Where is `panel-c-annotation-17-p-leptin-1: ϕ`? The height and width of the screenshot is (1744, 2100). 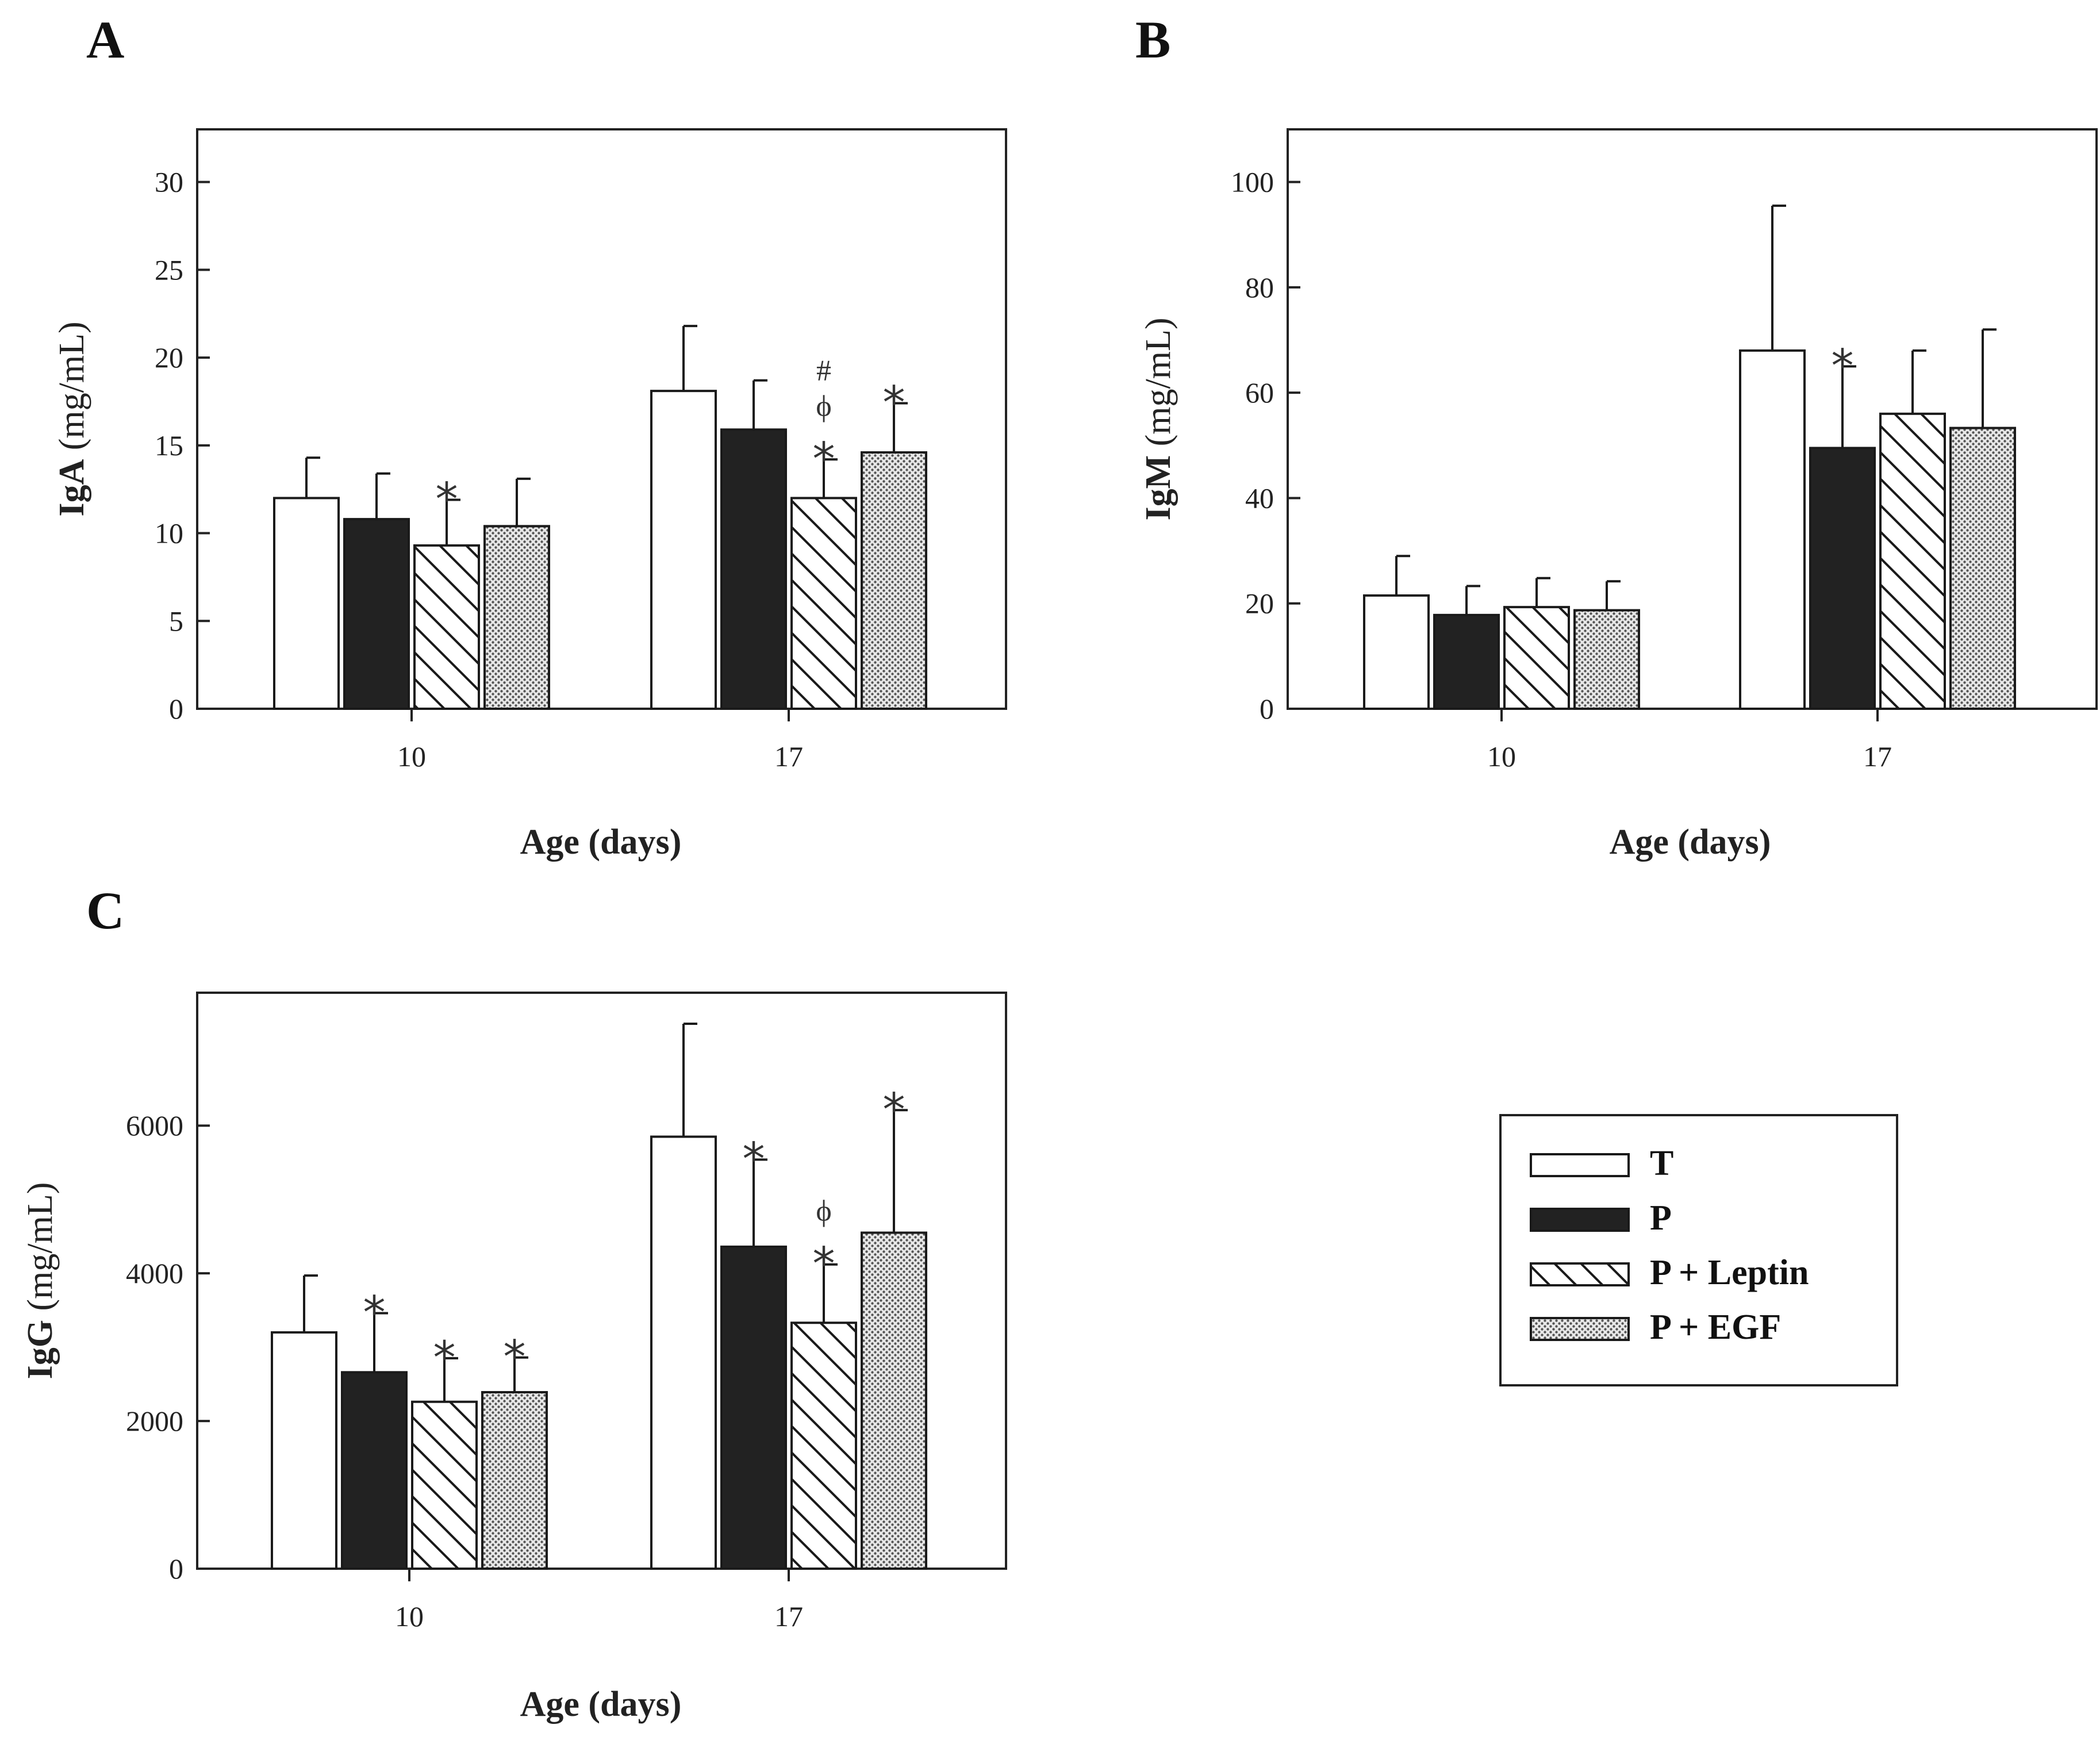
panel-c-annotation-17-p-leptin-1: ϕ is located at coordinates (823, 1212).